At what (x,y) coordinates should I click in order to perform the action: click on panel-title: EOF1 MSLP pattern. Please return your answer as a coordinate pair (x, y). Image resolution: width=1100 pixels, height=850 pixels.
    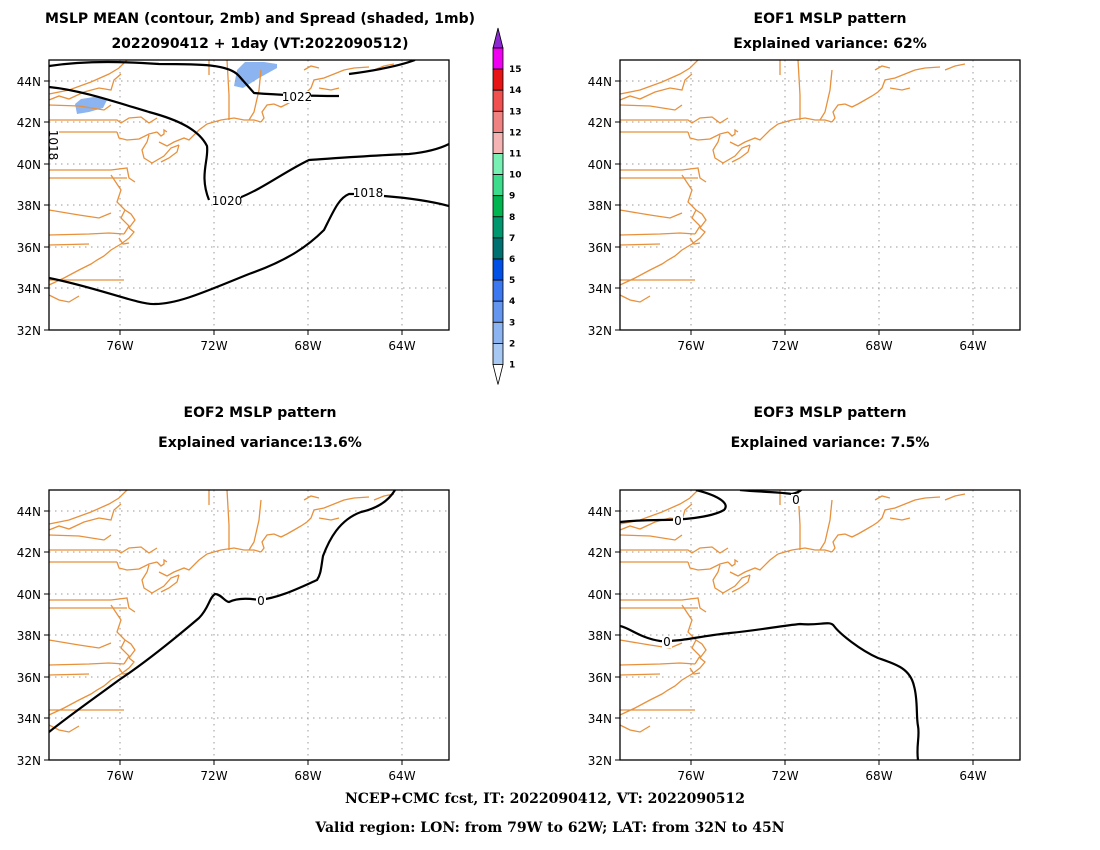
    Looking at the image, I should click on (830, 19).